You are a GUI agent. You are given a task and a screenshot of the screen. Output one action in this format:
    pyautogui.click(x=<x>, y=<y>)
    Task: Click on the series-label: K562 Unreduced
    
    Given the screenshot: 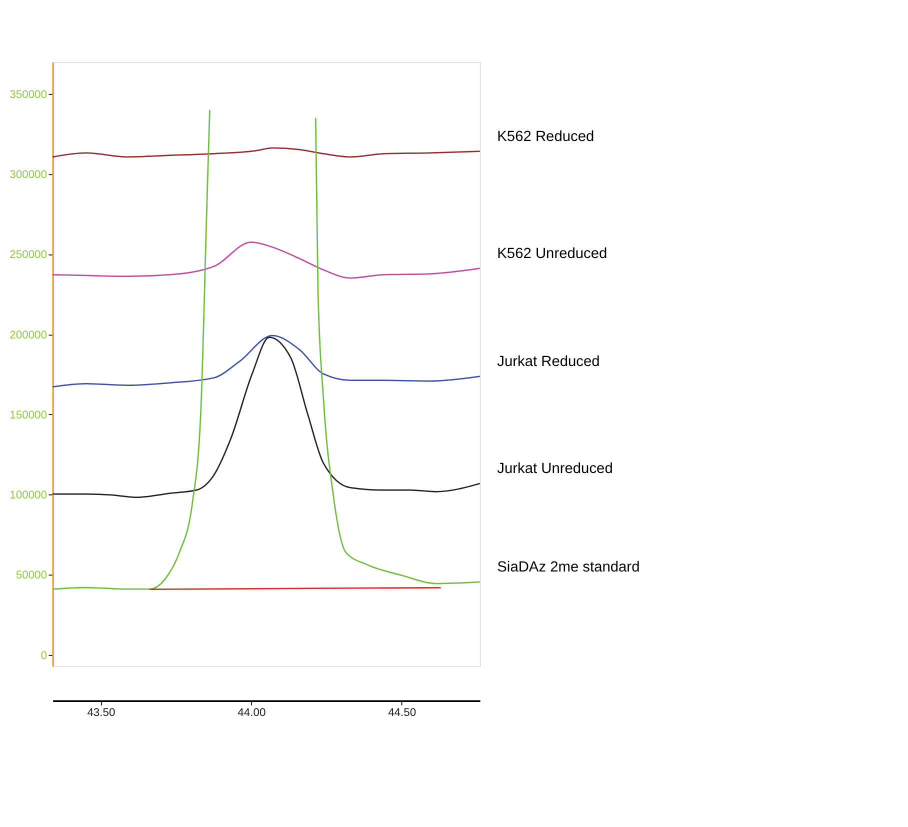 What is the action you would take?
    pyautogui.click(x=552, y=254)
    